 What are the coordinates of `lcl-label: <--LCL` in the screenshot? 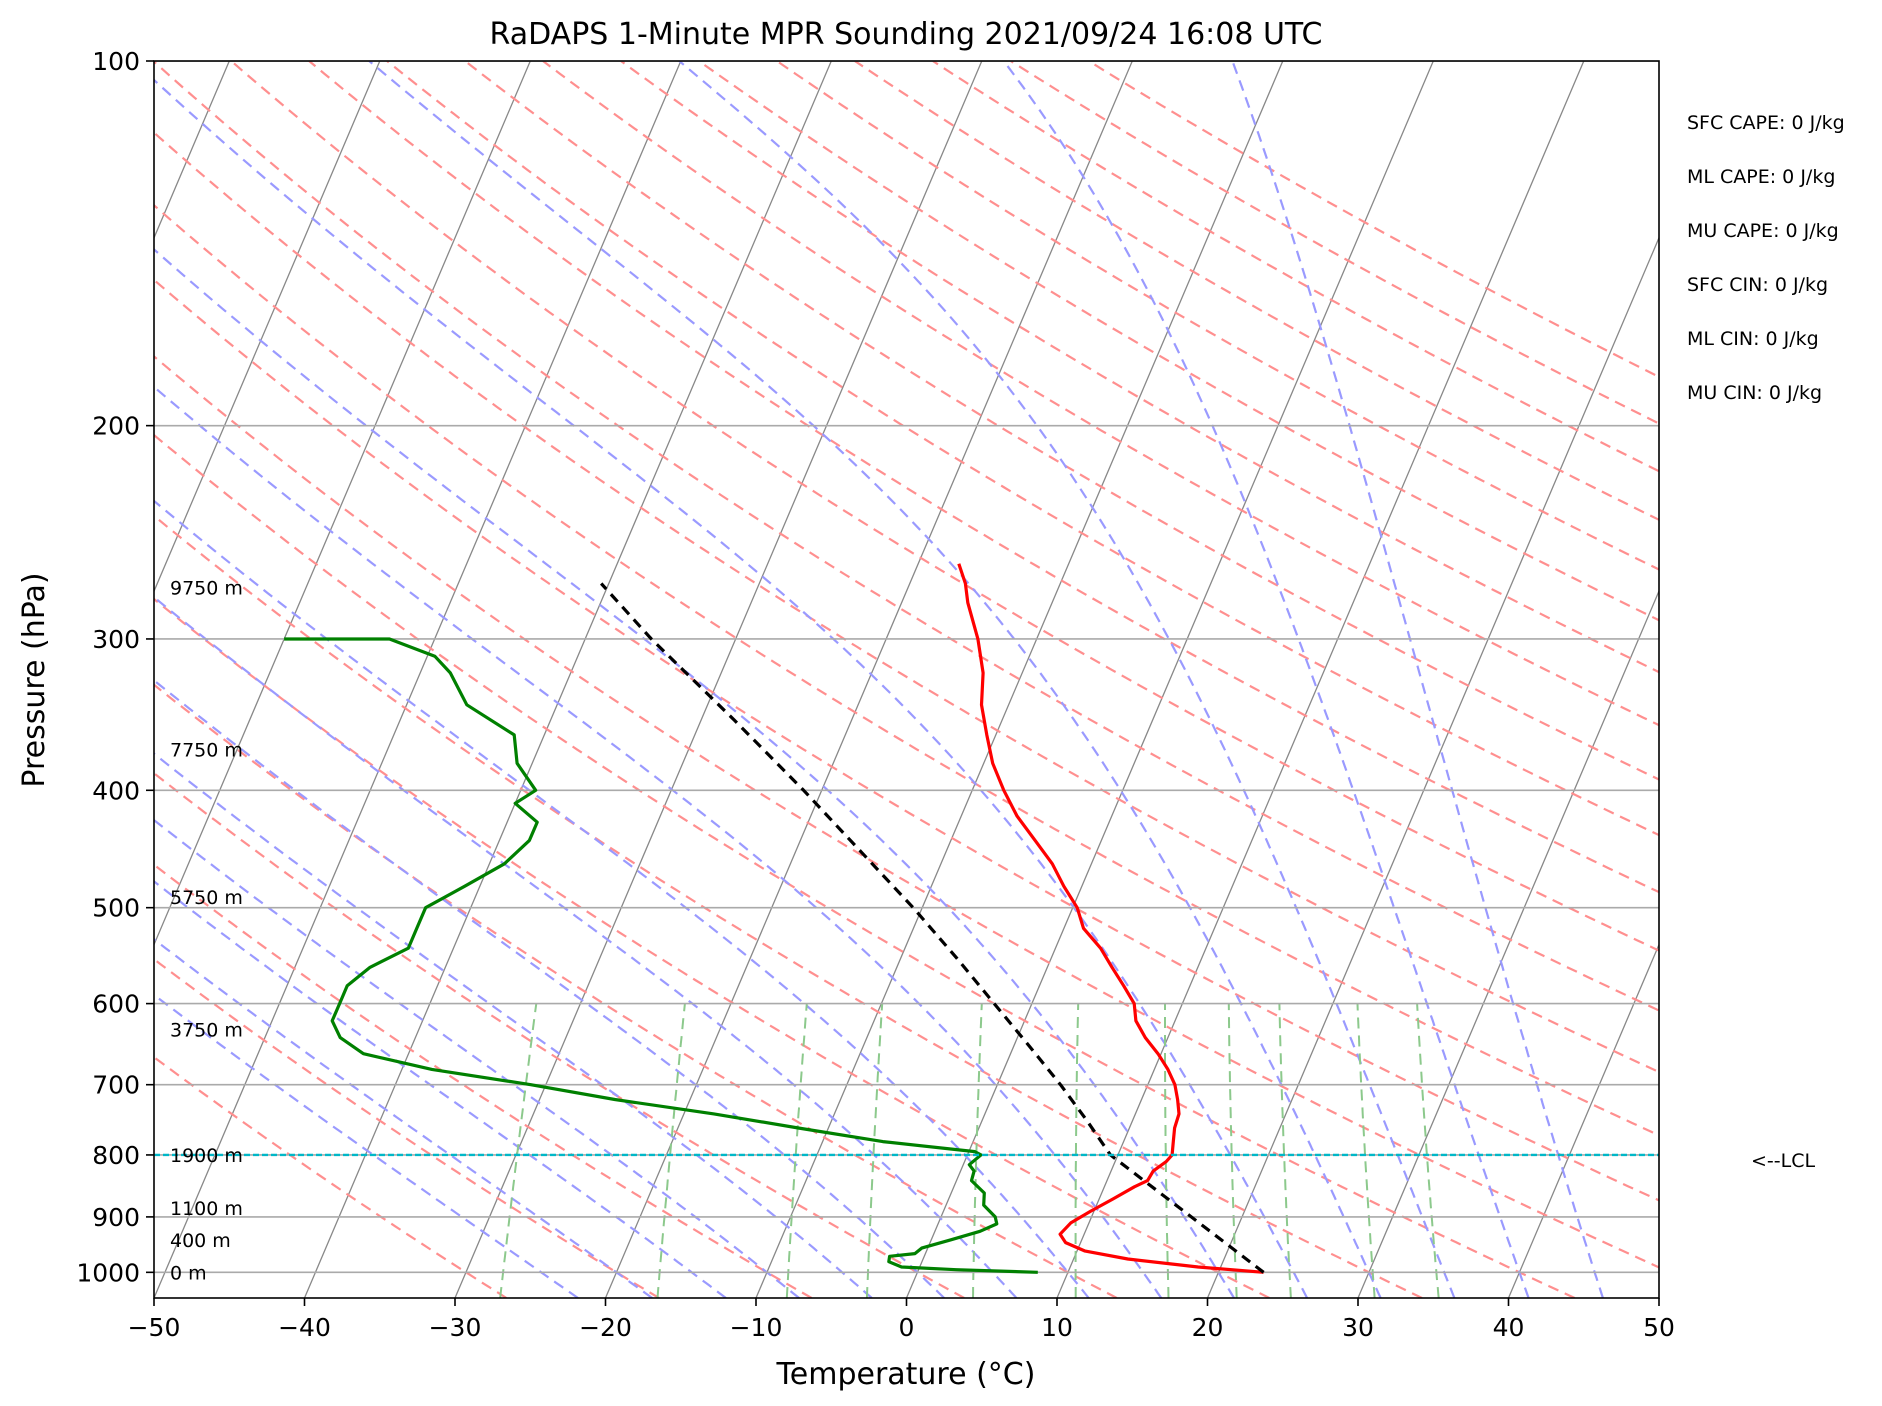 It's located at (1783, 1161).